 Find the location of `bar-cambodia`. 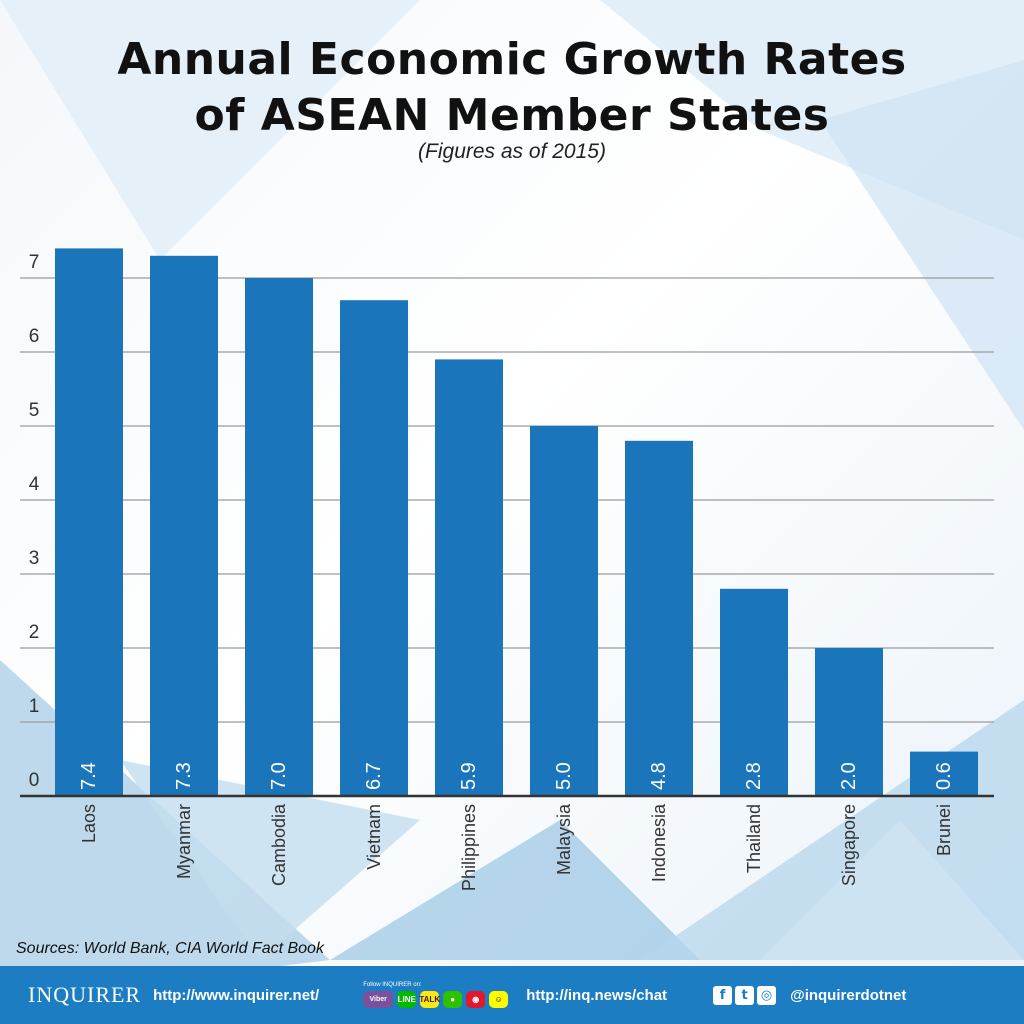

bar-cambodia is located at coordinates (279, 537).